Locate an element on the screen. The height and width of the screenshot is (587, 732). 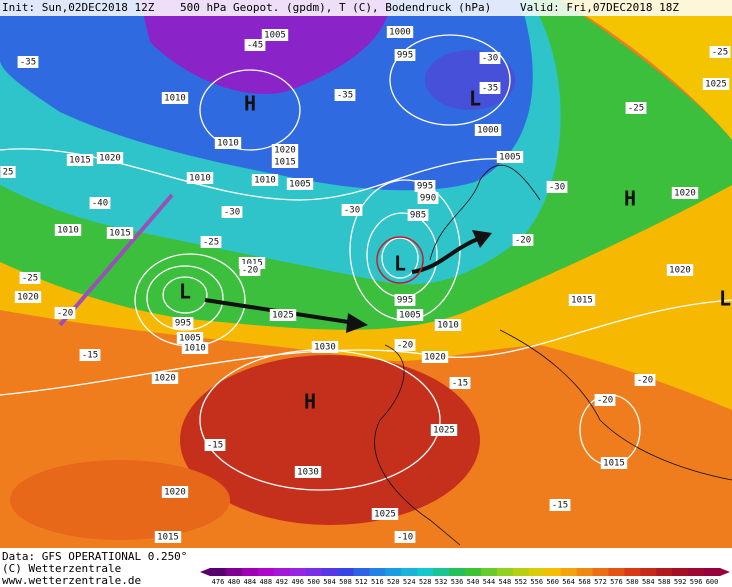
isobar-label: 995 is located at coordinates (405, 300).